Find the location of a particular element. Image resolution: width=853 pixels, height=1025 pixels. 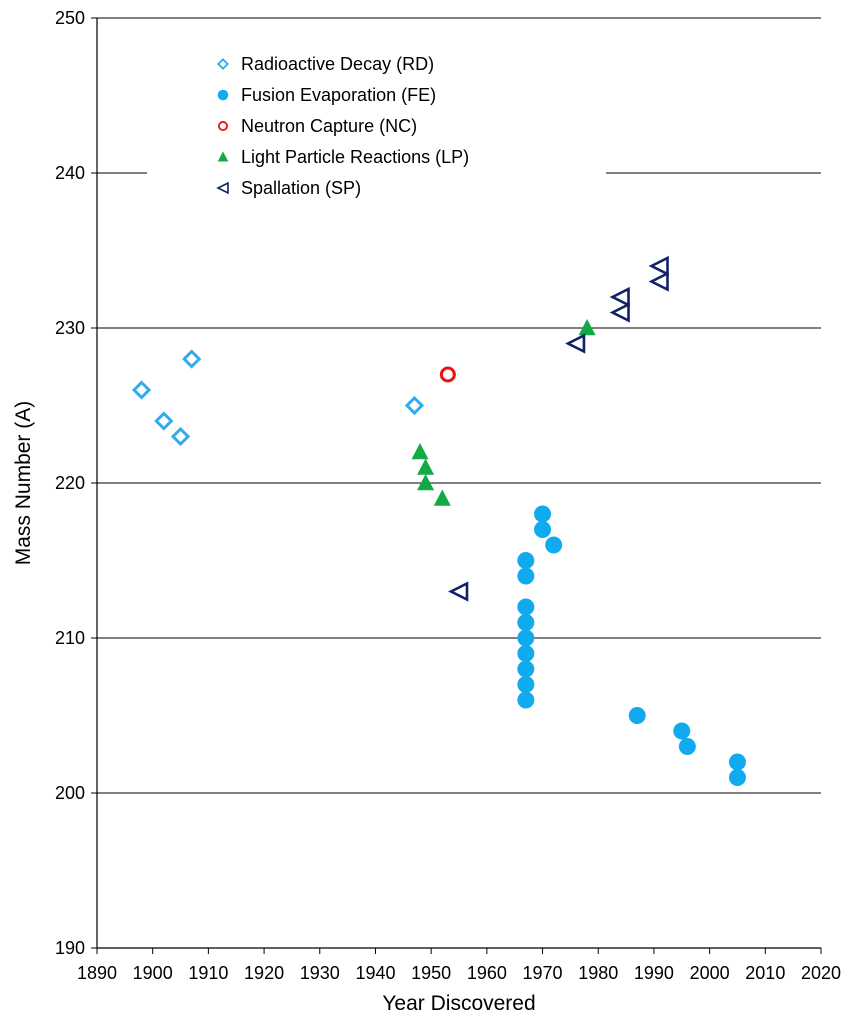

x-tick-label: 2000 is located at coordinates (710, 973).